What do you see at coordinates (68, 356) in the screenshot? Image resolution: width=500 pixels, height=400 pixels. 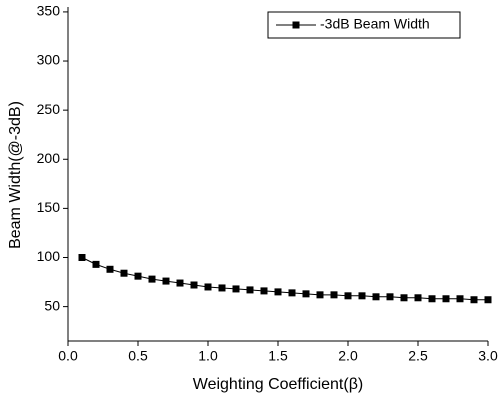 I see `x-tick-label: 0.0` at bounding box center [68, 356].